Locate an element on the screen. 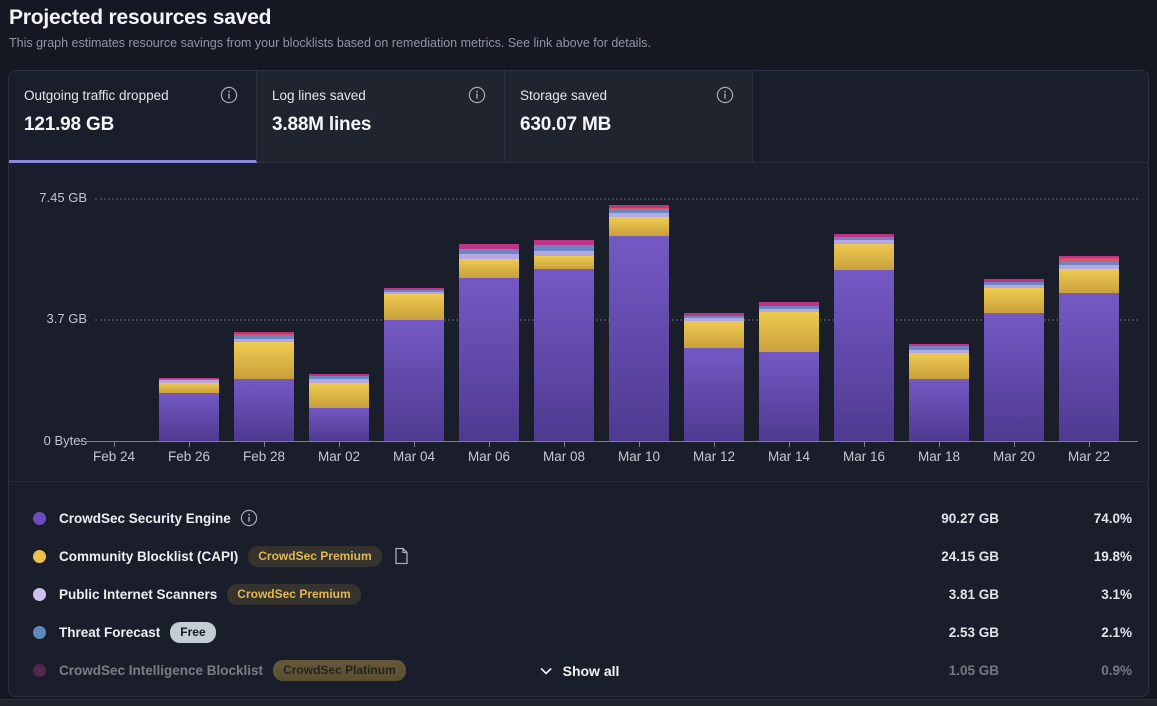 This screenshot has width=1157, height=706. tab-label: Storage saved is located at coordinates (564, 95).